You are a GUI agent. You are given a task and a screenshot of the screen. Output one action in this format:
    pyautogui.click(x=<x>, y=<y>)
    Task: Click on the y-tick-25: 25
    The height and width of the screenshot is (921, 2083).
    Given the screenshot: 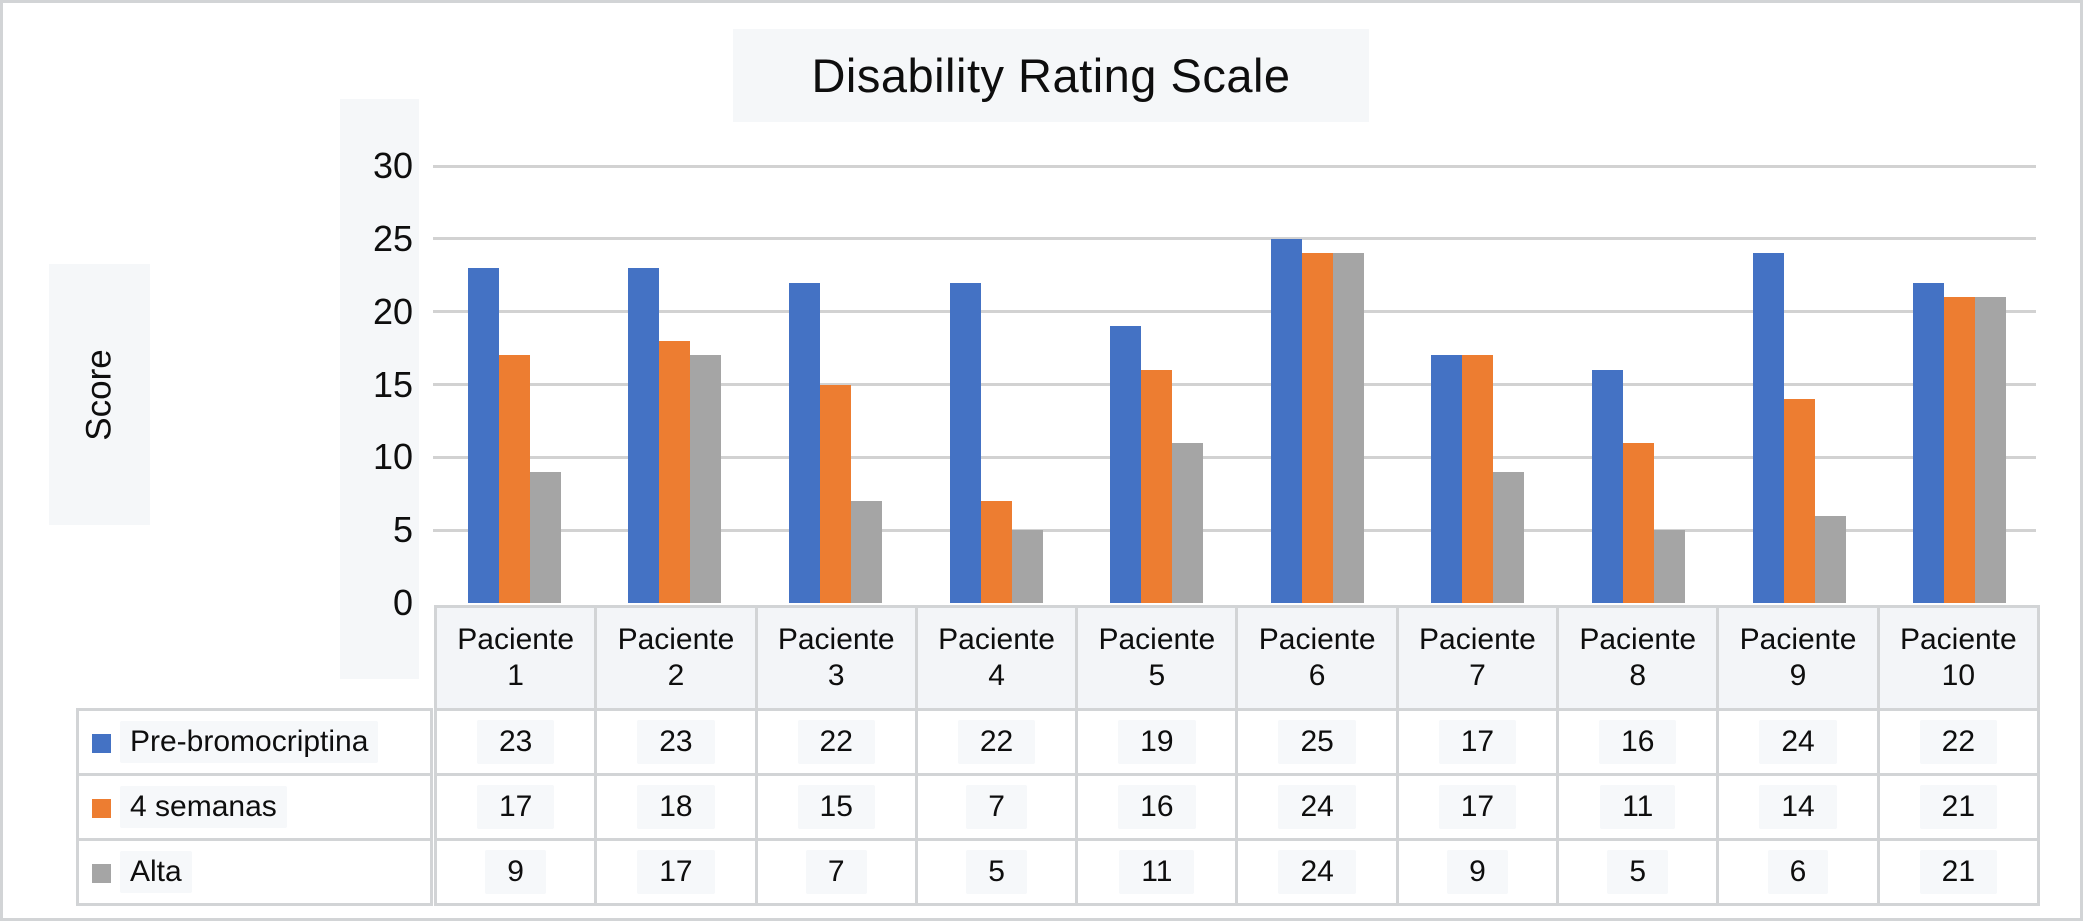 What is the action you would take?
    pyautogui.click(x=392, y=238)
    